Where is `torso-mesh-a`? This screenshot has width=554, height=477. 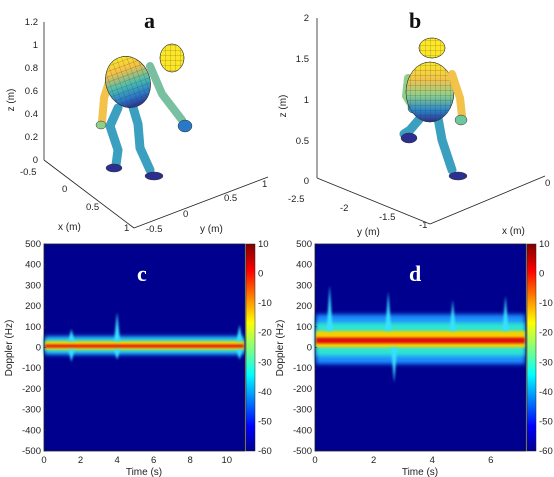 torso-mesh-a is located at coordinates (128, 82).